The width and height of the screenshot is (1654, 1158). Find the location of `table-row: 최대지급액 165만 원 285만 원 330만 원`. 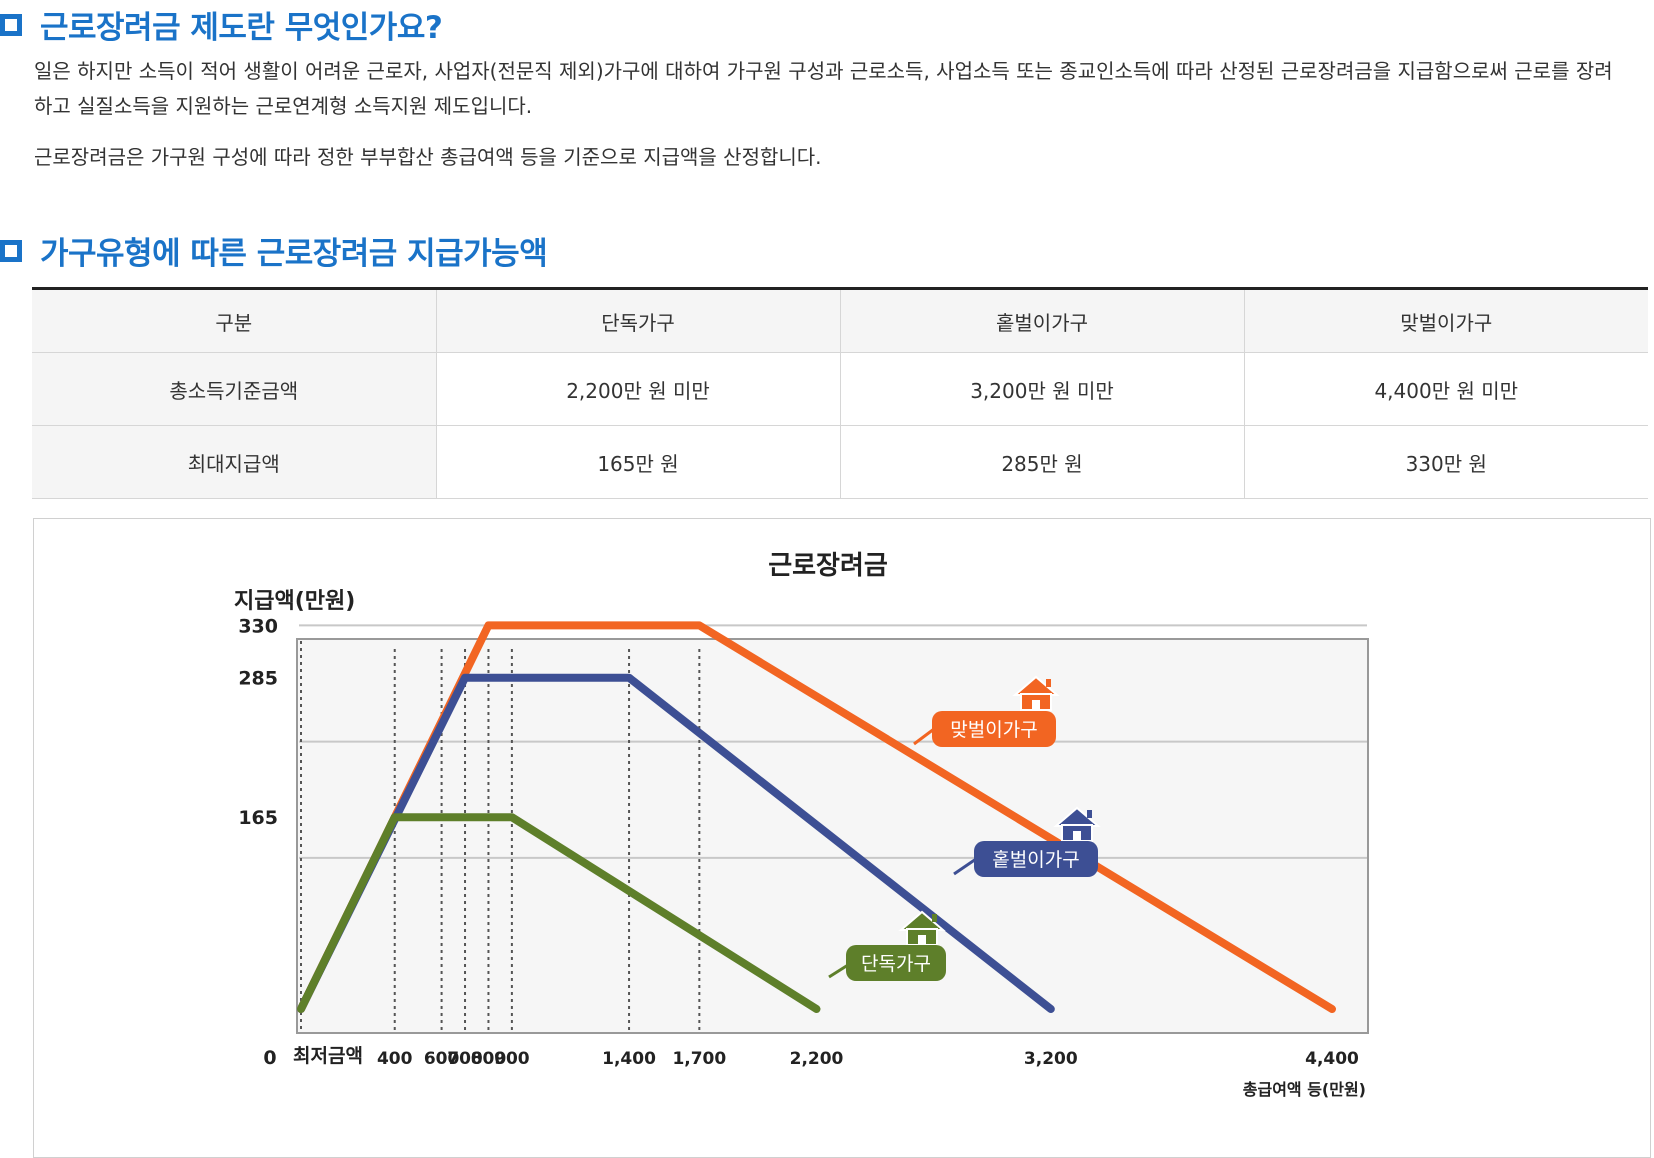

table-row: 최대지급액 165만 원 285만 원 330만 원 is located at coordinates (840, 462).